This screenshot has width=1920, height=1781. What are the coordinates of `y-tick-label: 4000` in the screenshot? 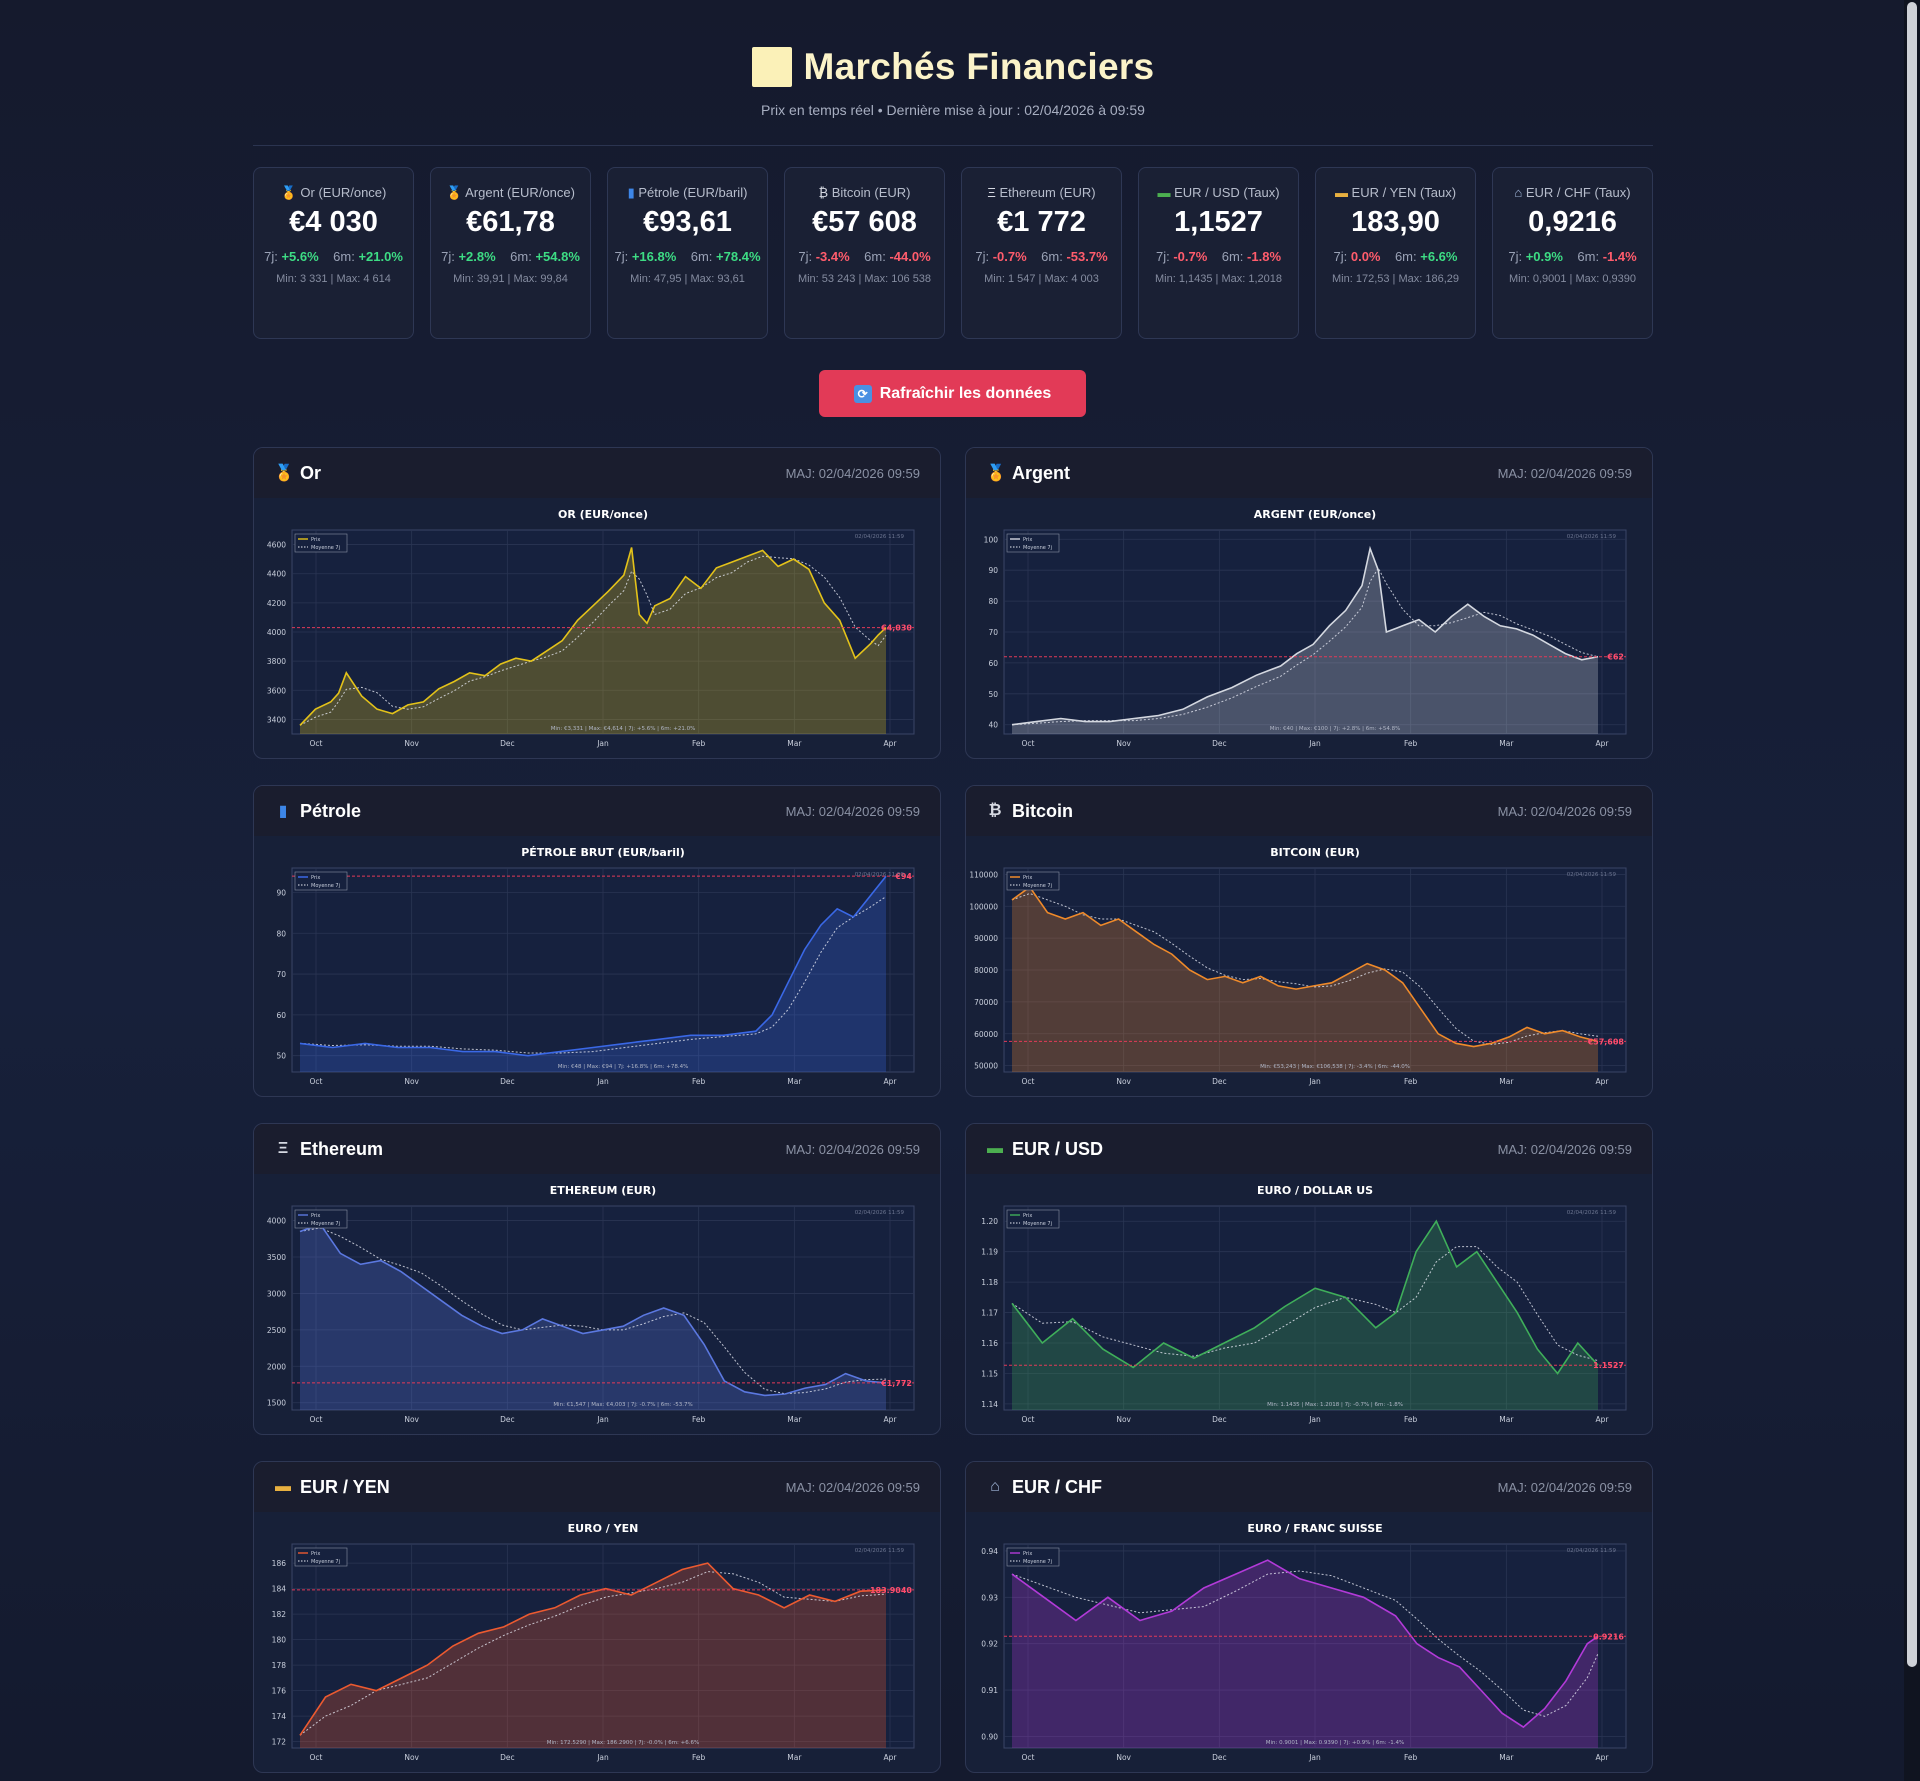 It's located at (276, 632).